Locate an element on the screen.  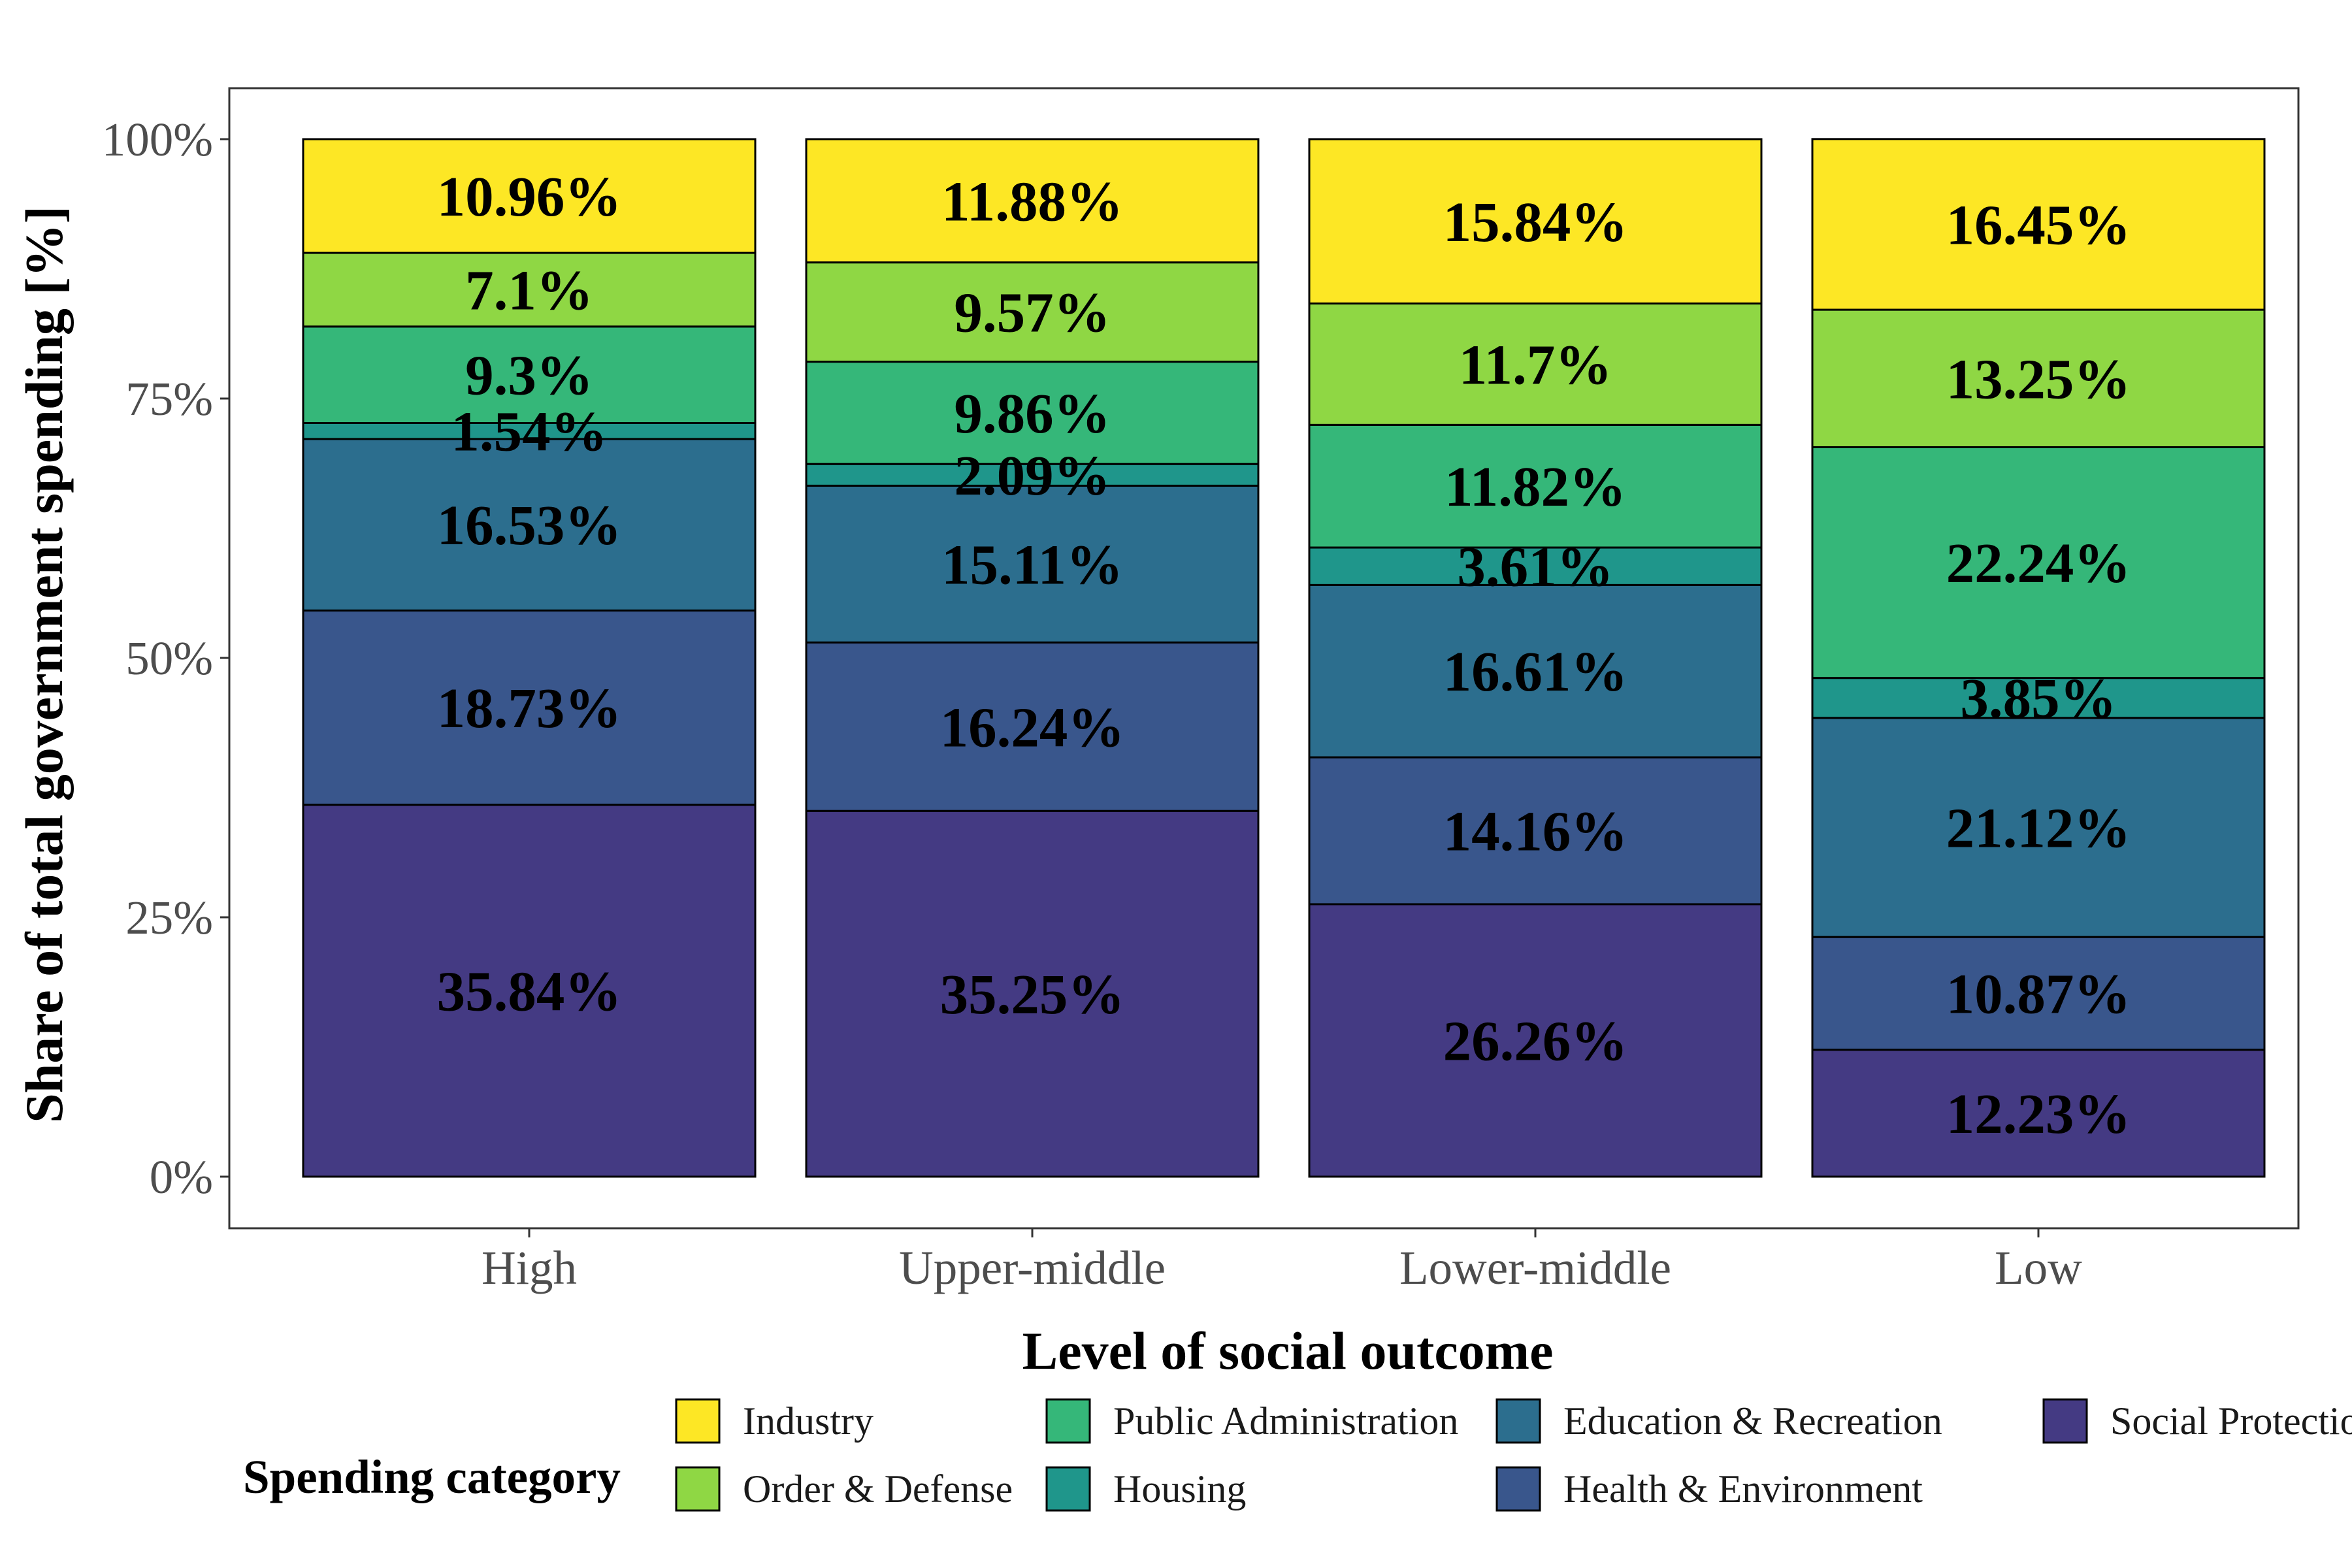
bar-segment-lower-middle-health-and-environment is located at coordinates (1535, 831).